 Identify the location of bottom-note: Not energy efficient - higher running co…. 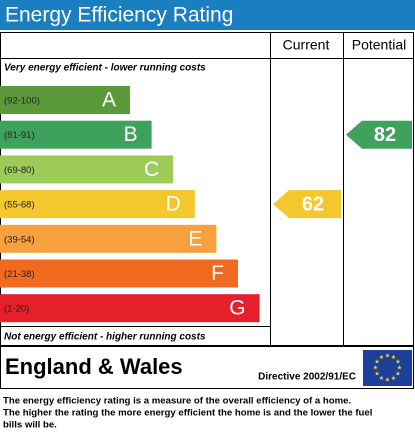
(105, 337).